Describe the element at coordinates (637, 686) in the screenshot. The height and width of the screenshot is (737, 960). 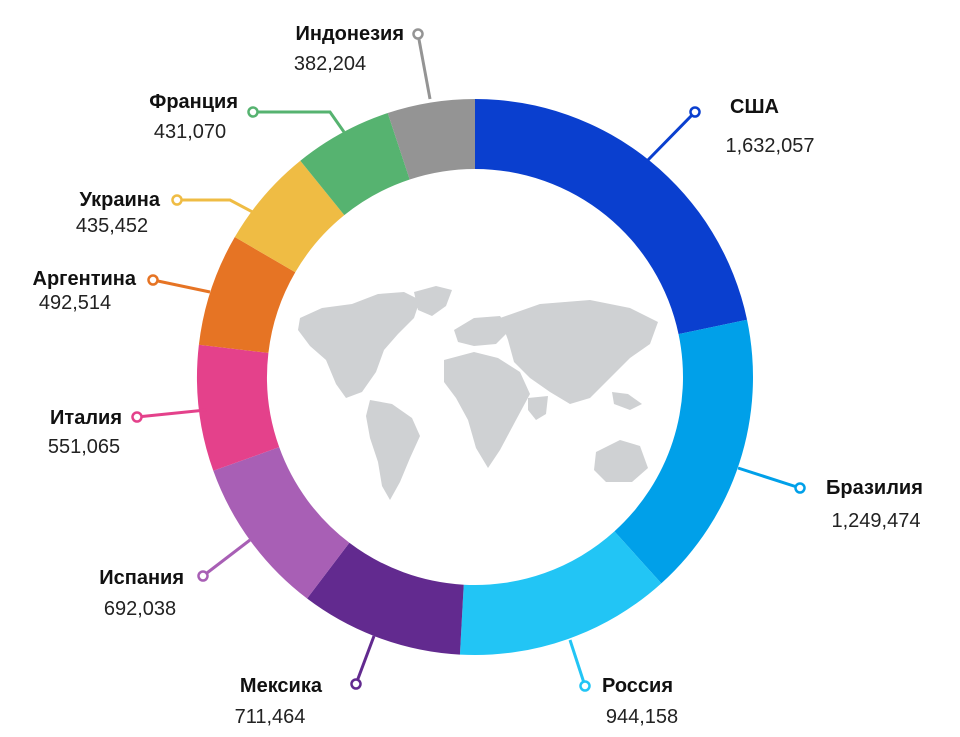
I see `category-label-3: Россия` at that location.